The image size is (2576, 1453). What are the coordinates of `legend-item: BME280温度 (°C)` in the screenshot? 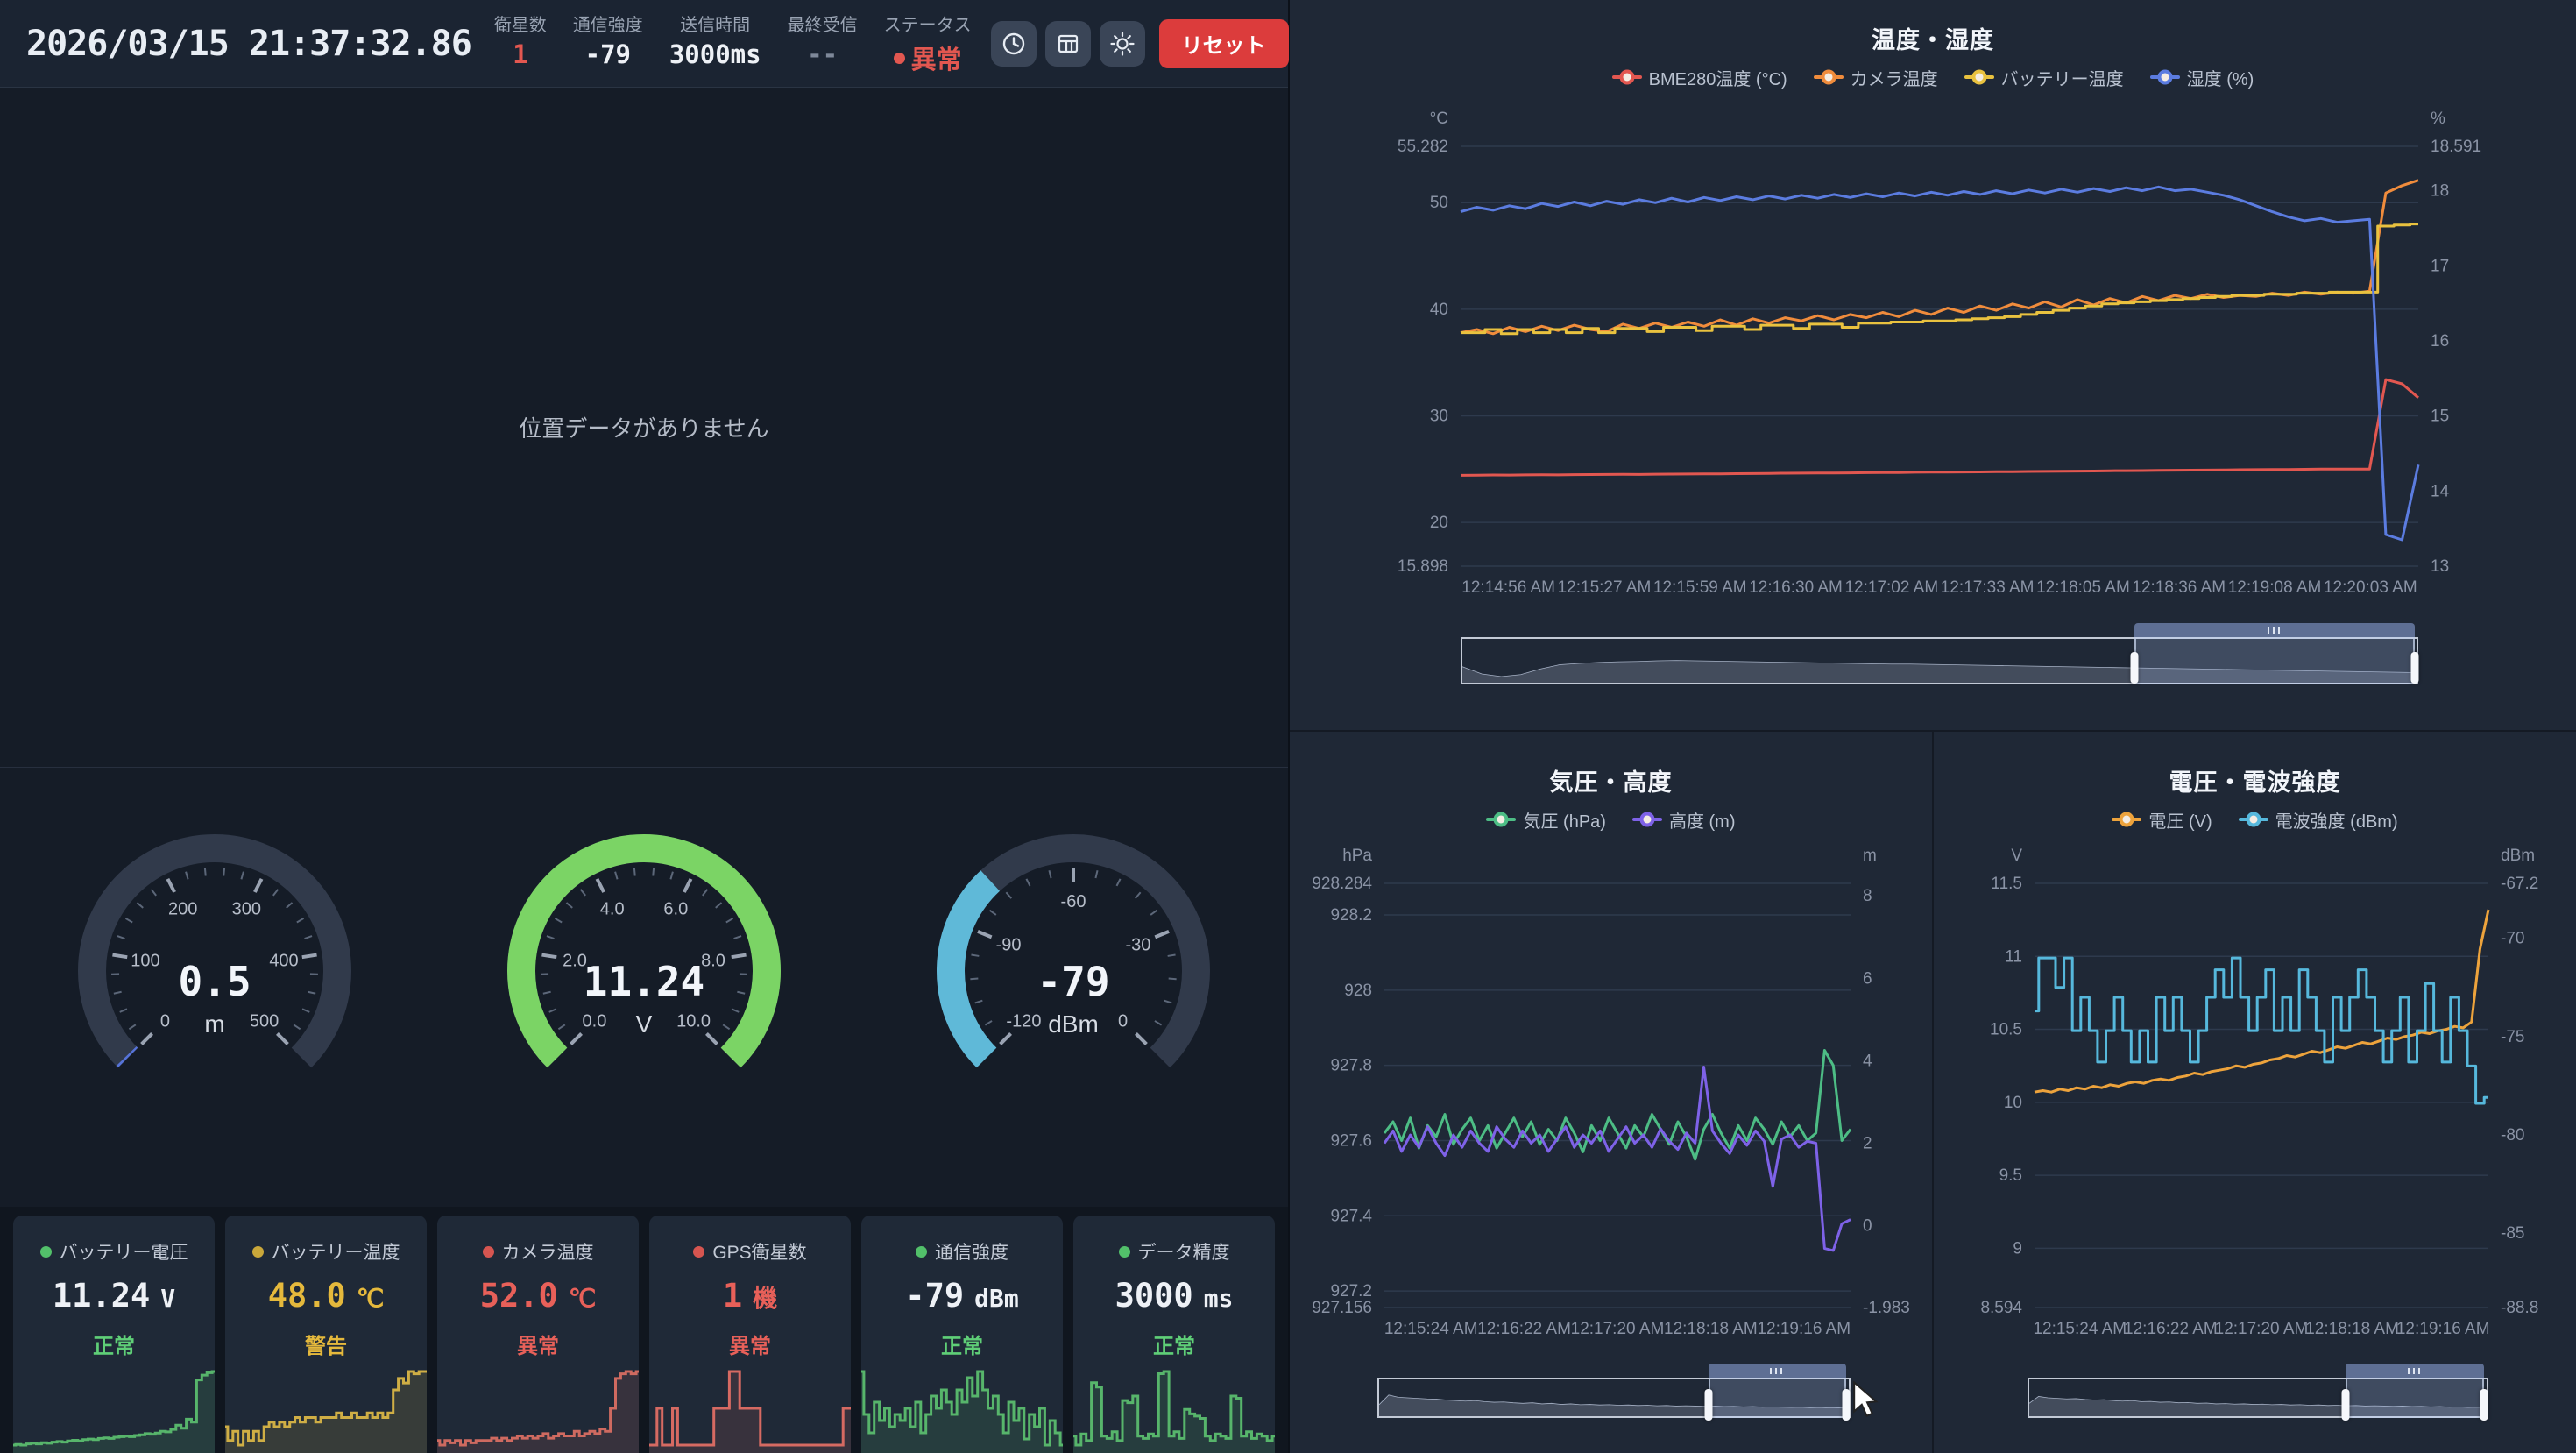 It's located at (1699, 77).